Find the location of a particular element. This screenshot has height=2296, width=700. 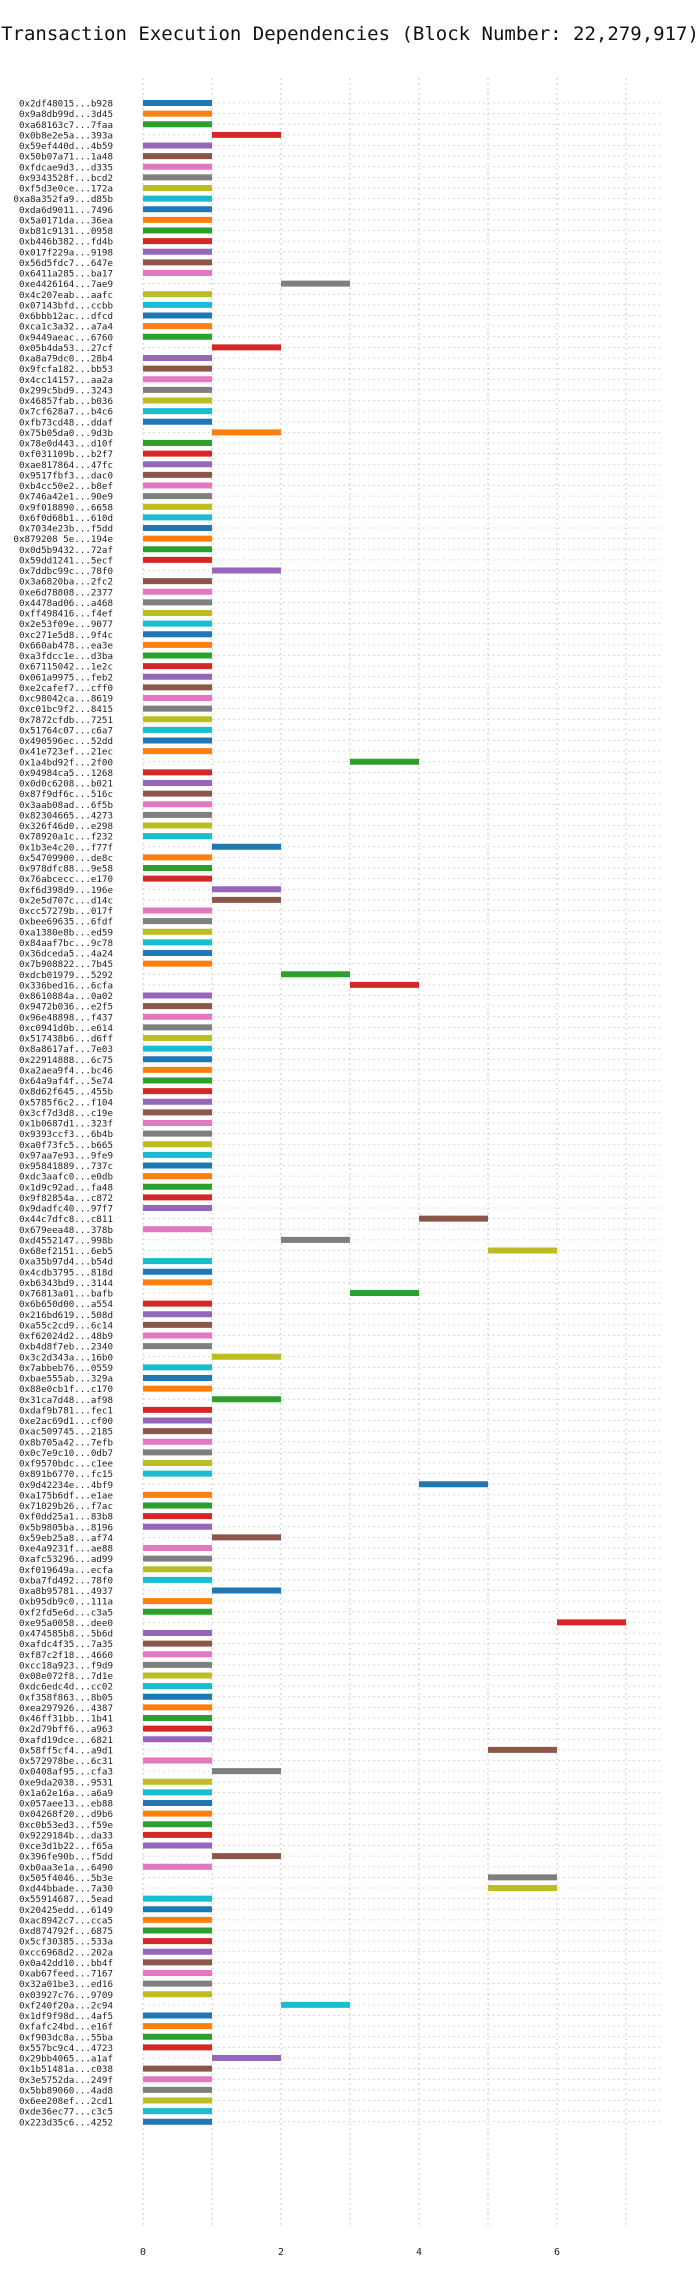

tick-label-y: 0xff498416...f4ef is located at coordinates (66, 614).